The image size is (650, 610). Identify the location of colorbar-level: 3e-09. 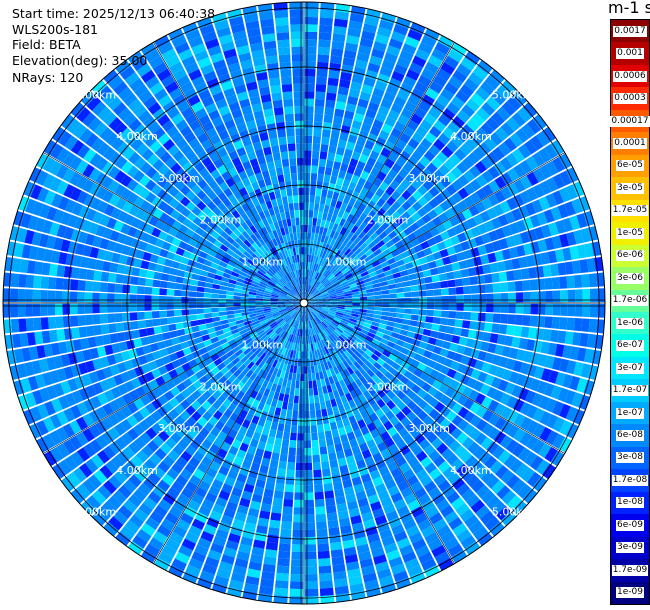
(630, 548).